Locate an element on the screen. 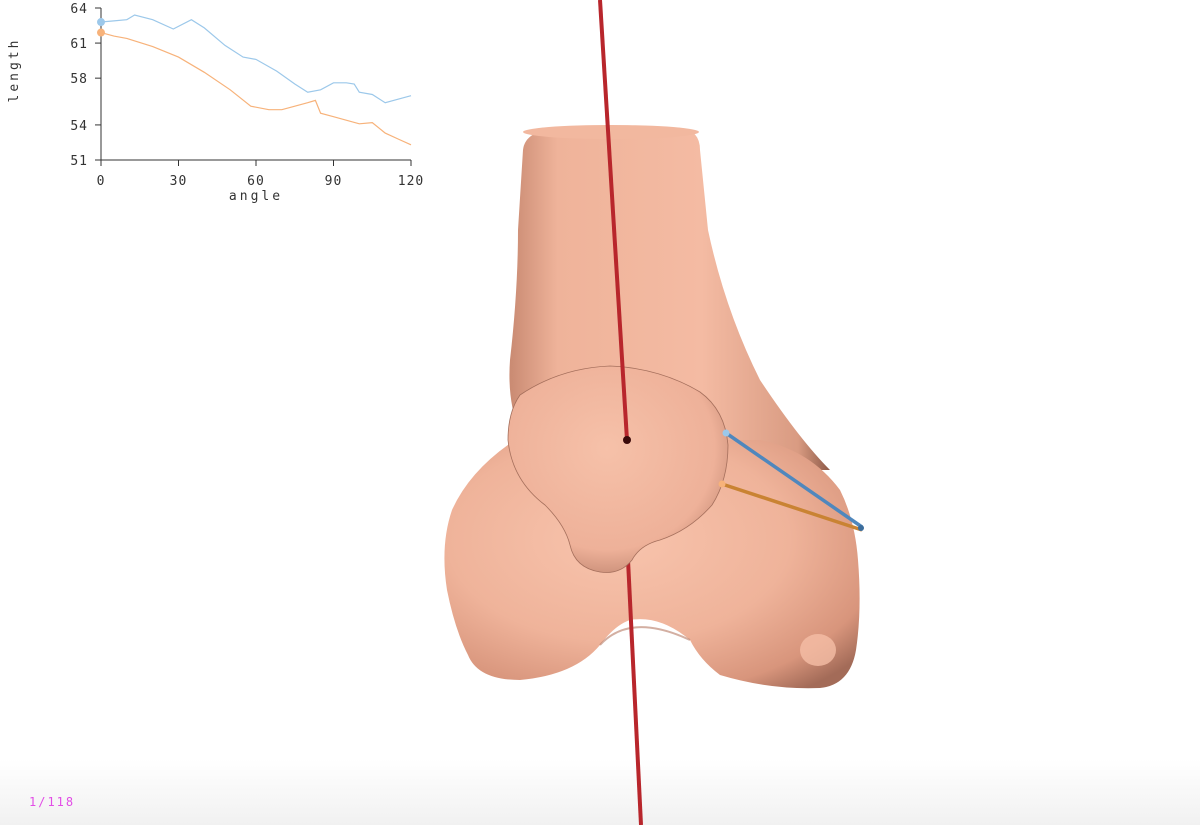 This screenshot has height=825, width=1200. x-tick-label: 30 is located at coordinates (179, 181).